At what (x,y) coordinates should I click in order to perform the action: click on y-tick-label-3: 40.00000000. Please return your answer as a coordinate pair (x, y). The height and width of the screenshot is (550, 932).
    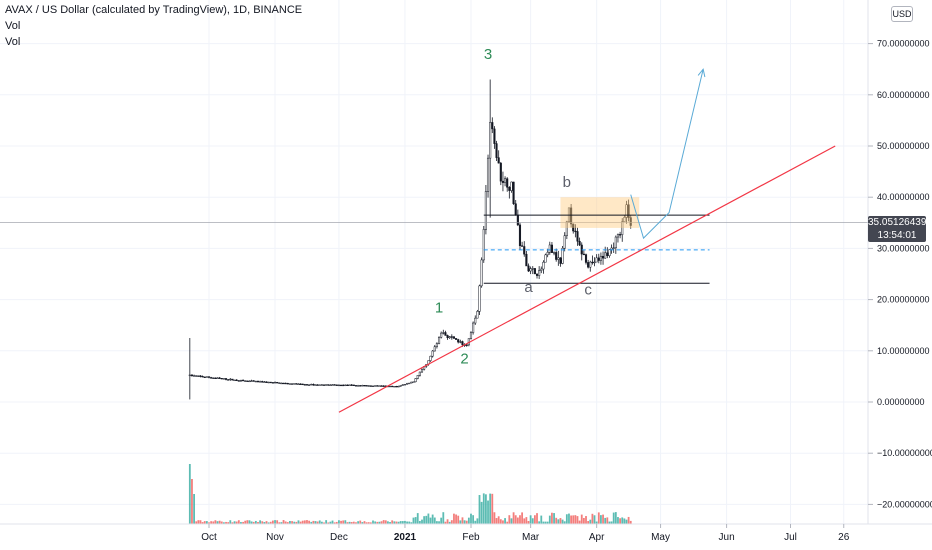
    Looking at the image, I should click on (903, 197).